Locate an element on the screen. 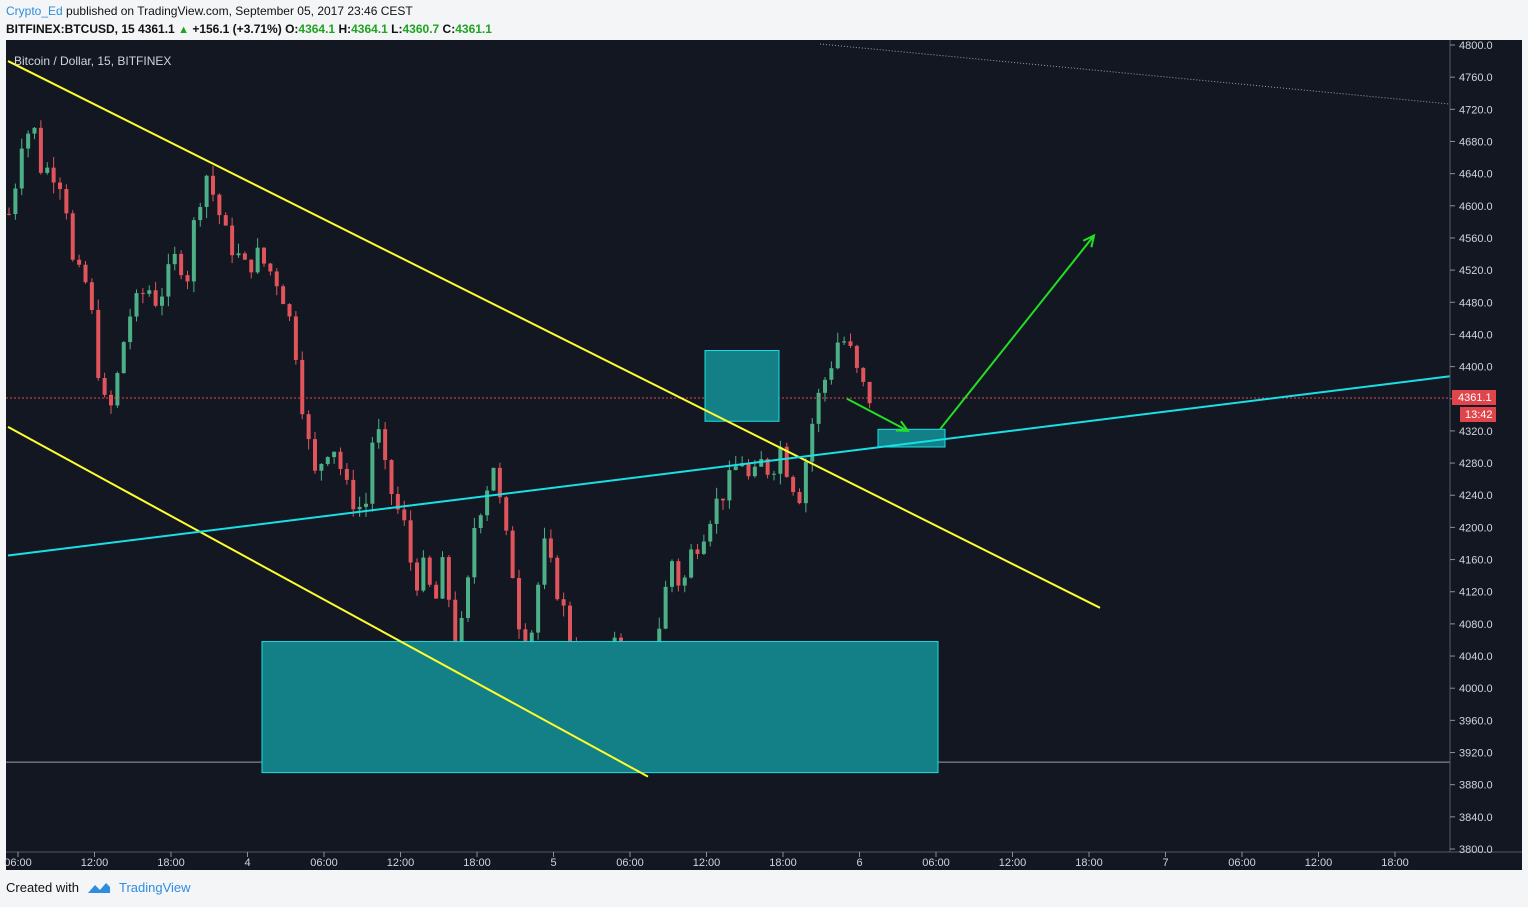  tradingview-logo-icon is located at coordinates (98, 887).